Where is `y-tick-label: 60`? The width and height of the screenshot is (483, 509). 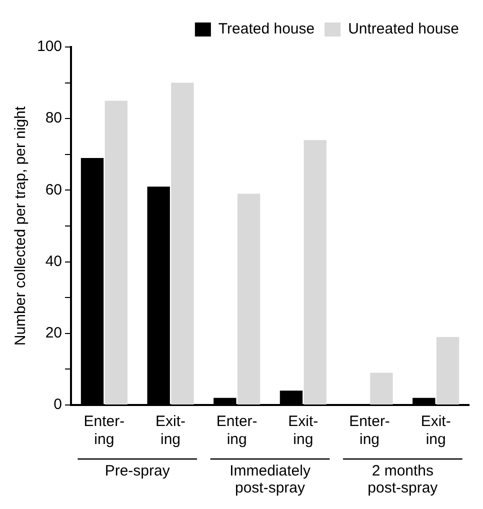
y-tick-label: 60 is located at coordinates (53, 189).